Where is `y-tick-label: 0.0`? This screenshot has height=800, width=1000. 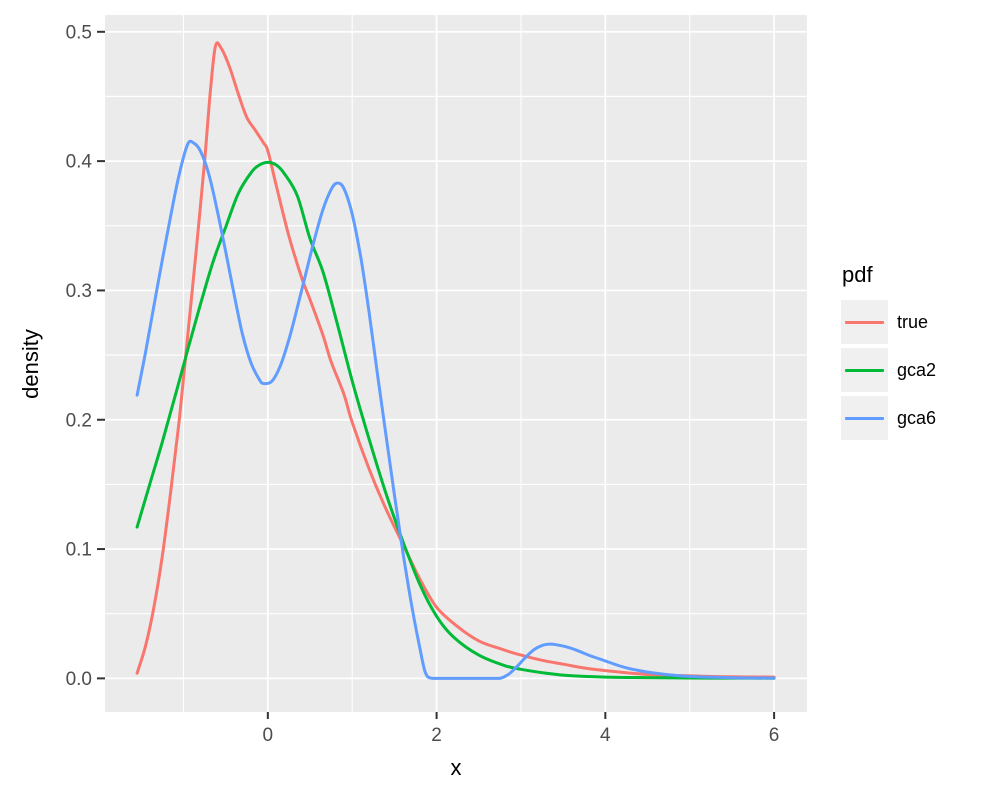
y-tick-label: 0.0 is located at coordinates (79, 679).